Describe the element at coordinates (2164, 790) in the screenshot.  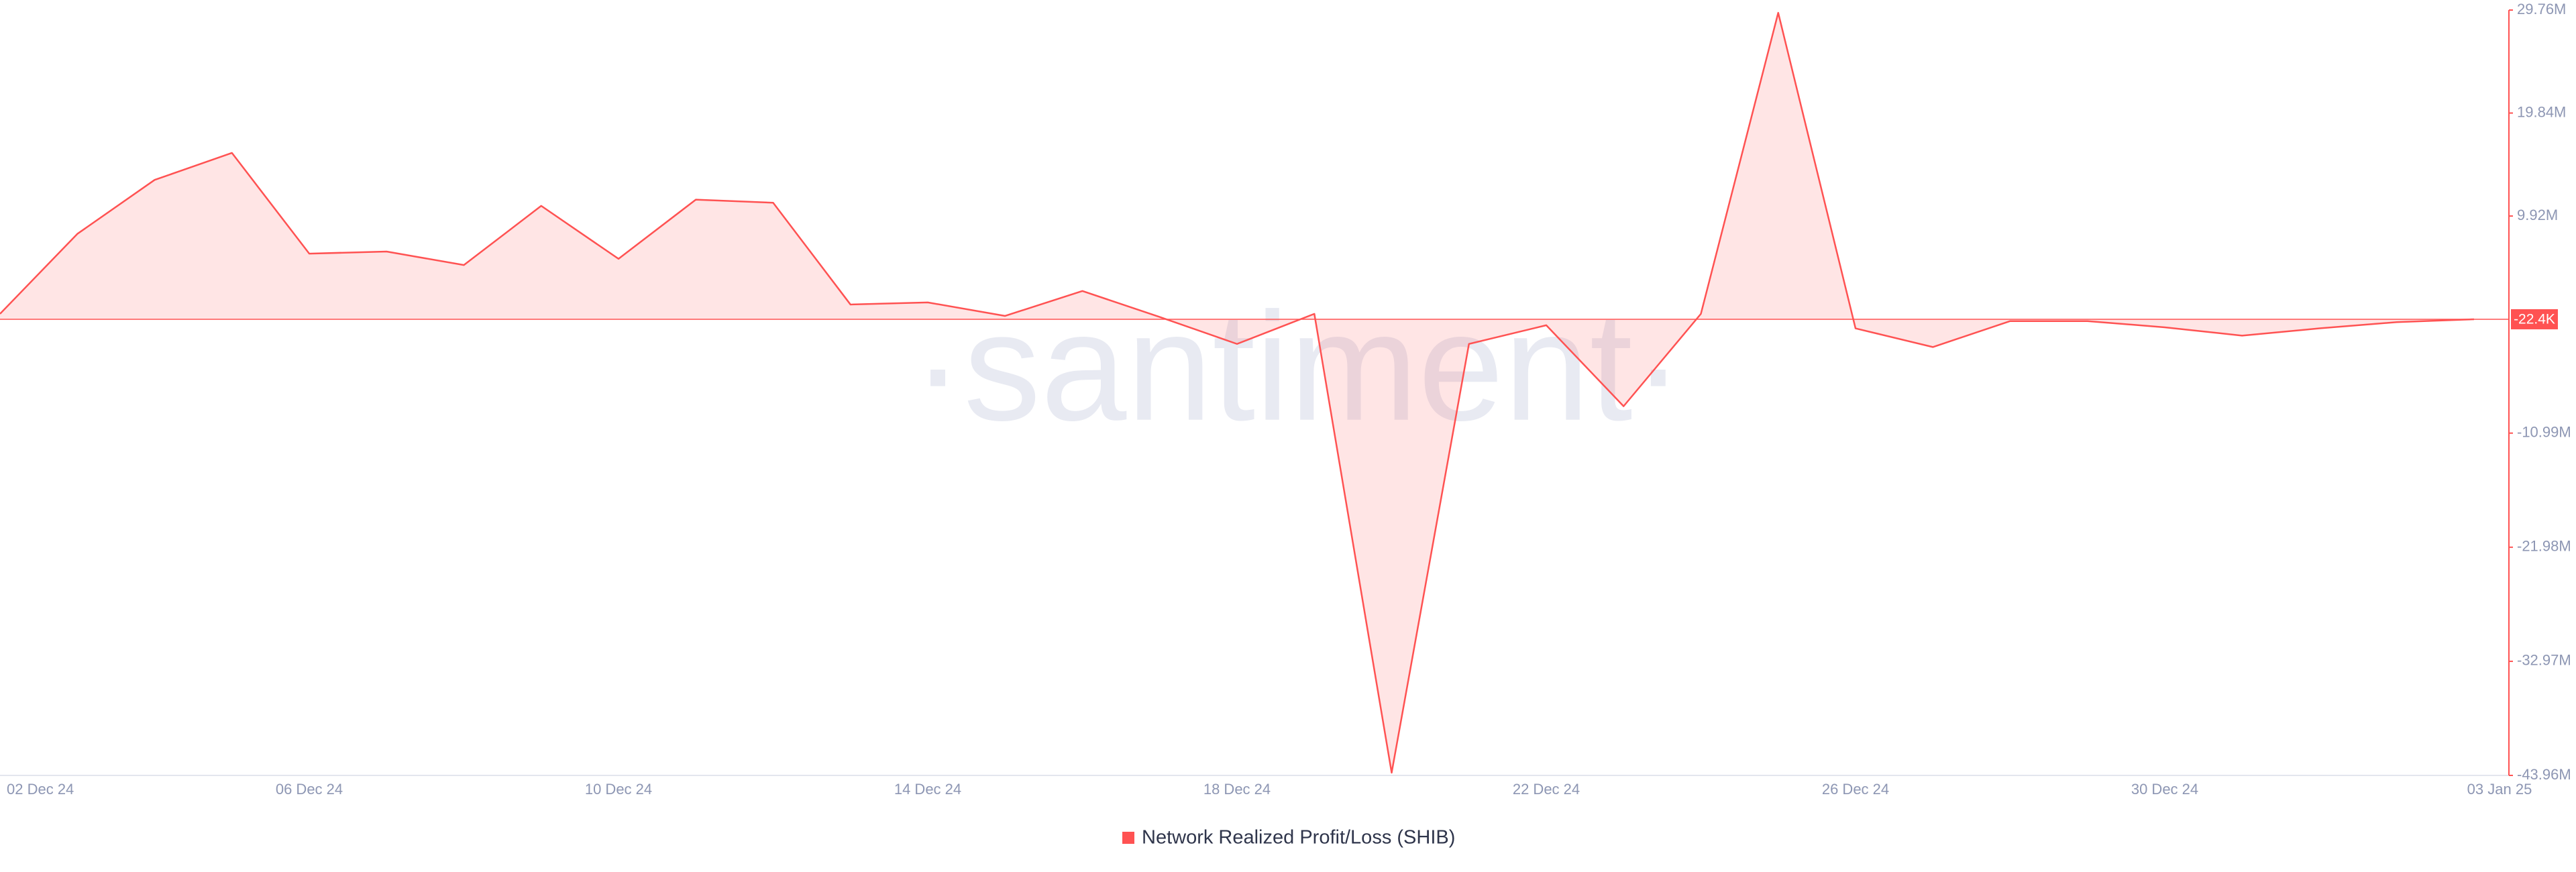
I see `x-tick-label: 30 Dec 24` at that location.